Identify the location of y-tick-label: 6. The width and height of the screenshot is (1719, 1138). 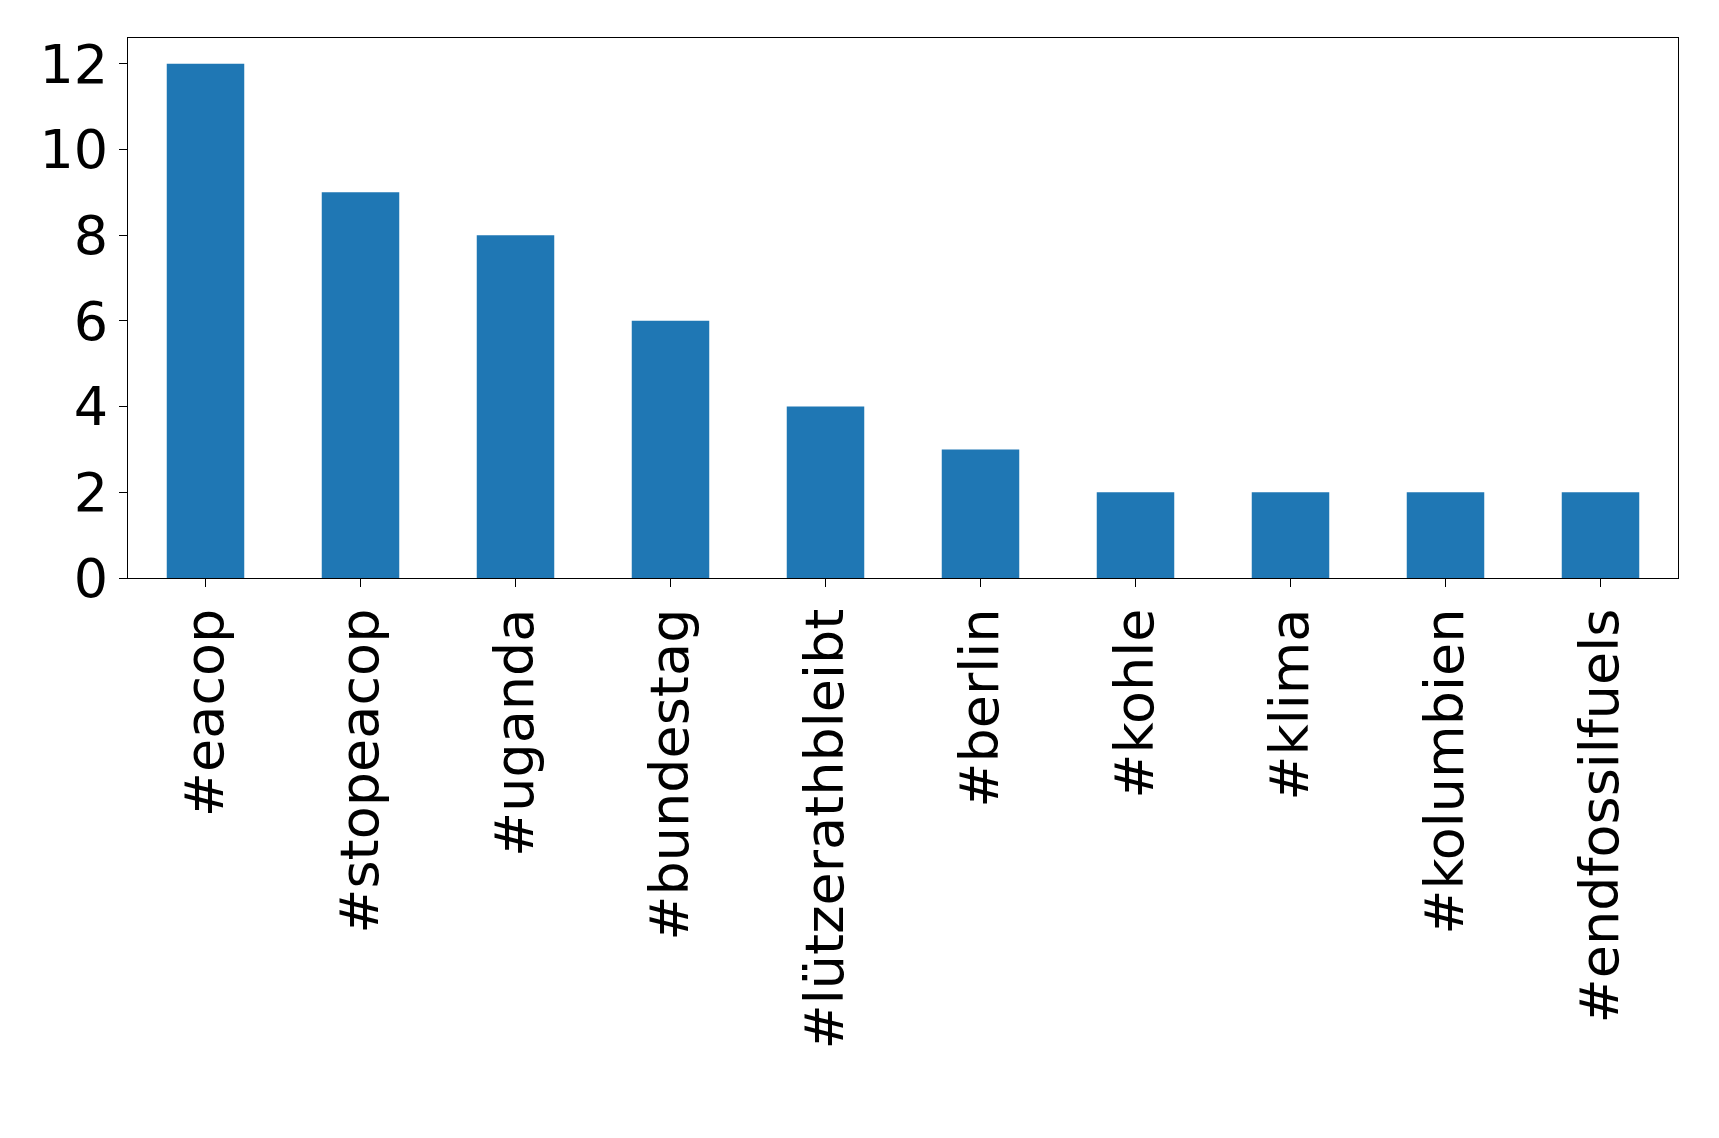
(91, 321).